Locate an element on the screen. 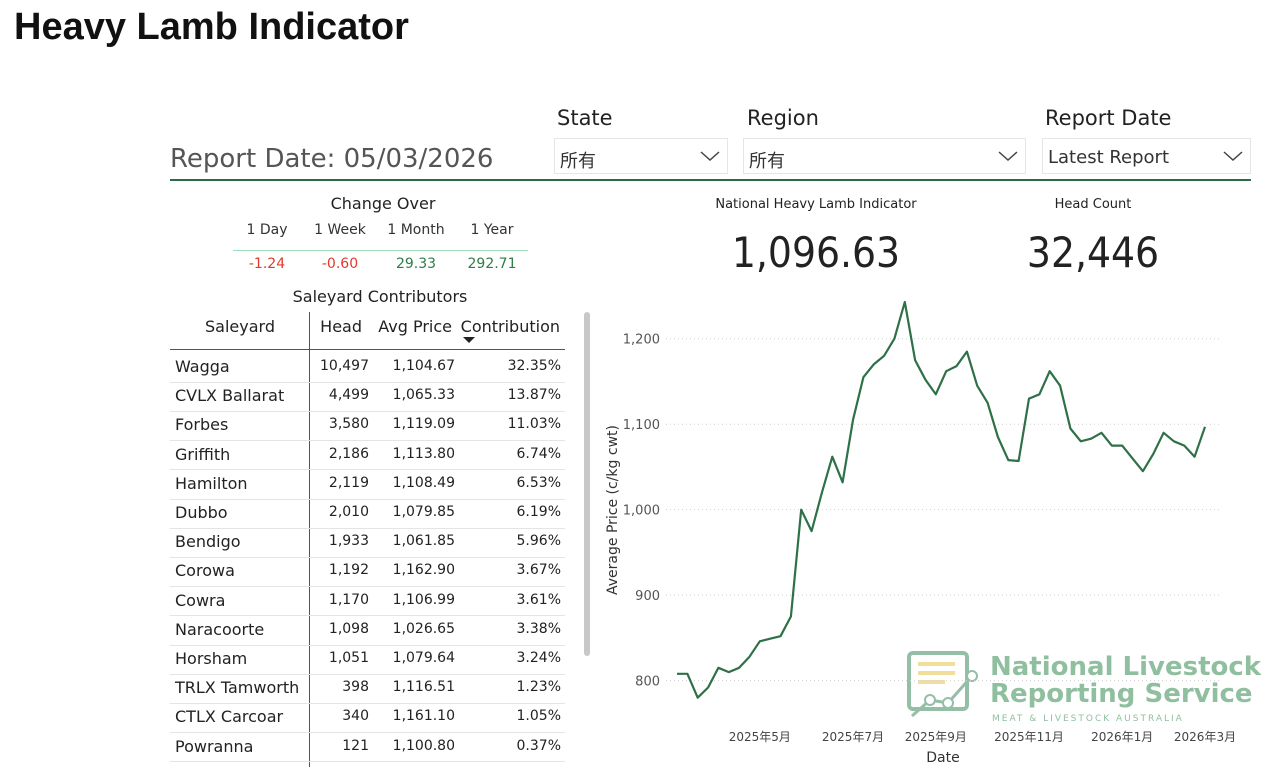 The image size is (1265, 775). cell: 0.37% is located at coordinates (538, 745).